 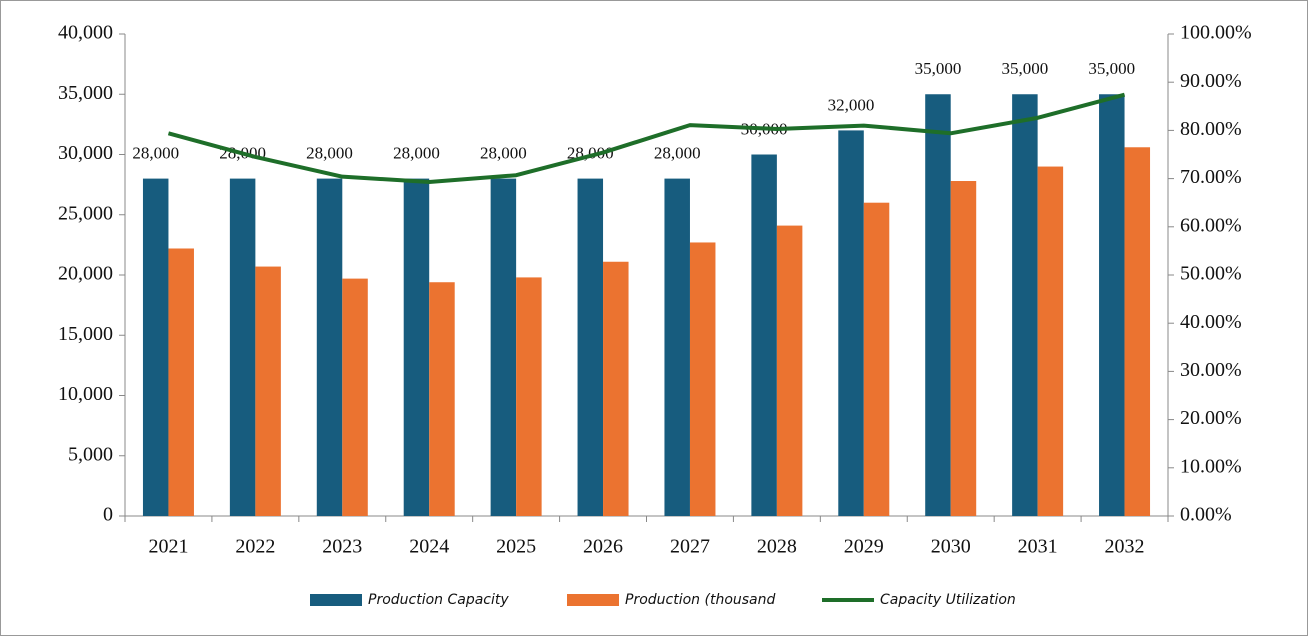 I want to click on x-tick-label: 2022, so click(x=255, y=547).